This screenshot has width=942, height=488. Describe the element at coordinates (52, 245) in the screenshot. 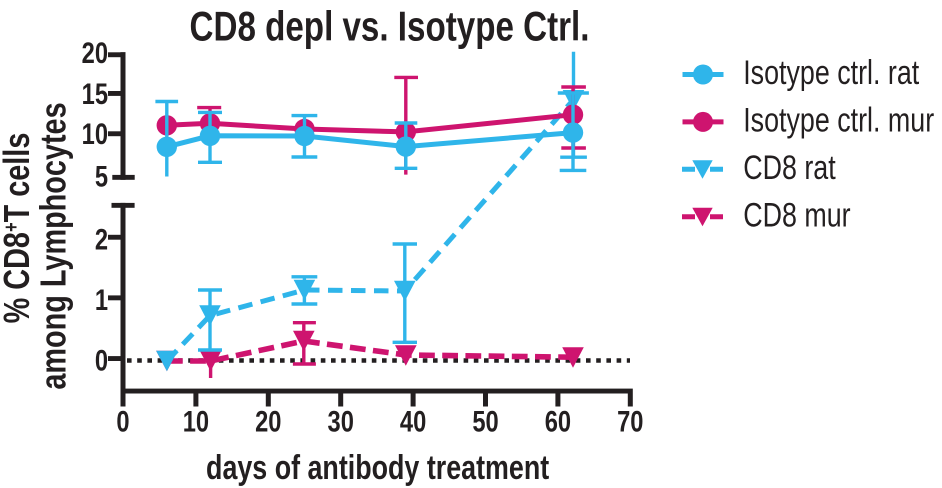

I see `svg-text: among Lymphocytes` at that location.